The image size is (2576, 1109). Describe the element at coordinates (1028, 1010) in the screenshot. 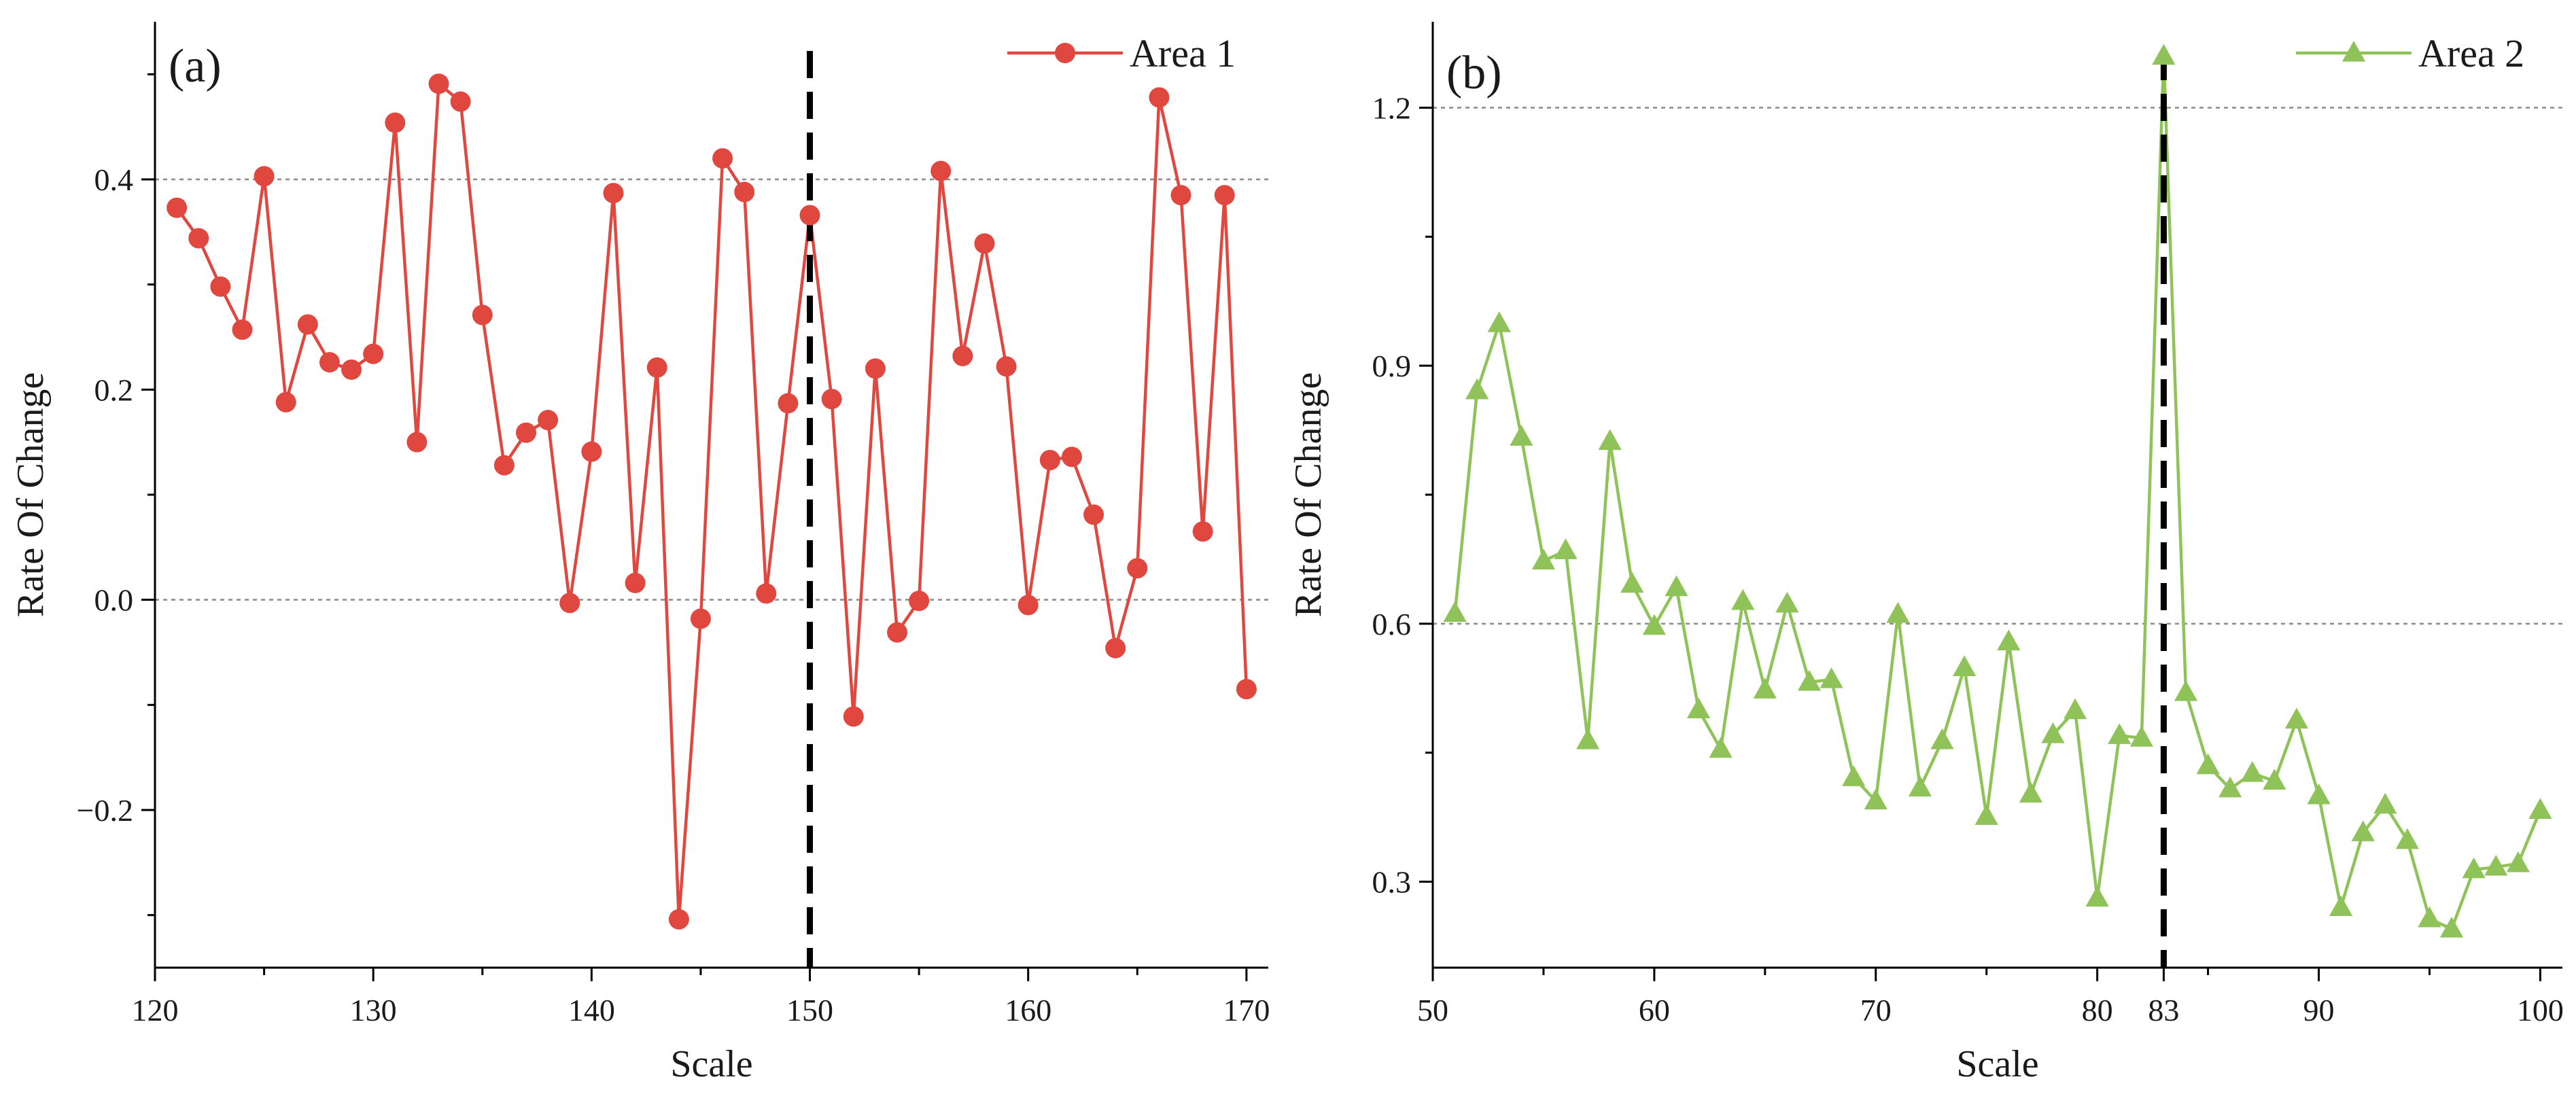

I see `x-tick-label: 160` at that location.